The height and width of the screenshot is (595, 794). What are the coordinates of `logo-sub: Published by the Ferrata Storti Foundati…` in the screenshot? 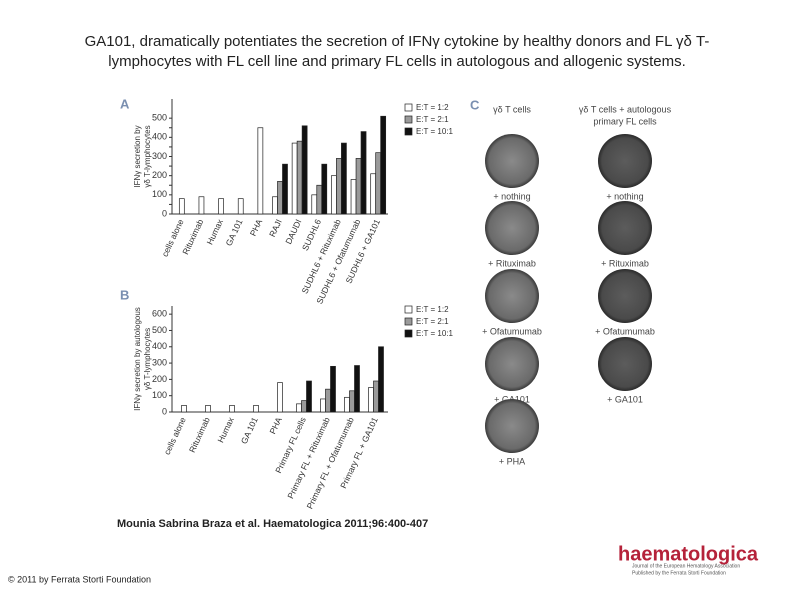 It's located at (679, 573).